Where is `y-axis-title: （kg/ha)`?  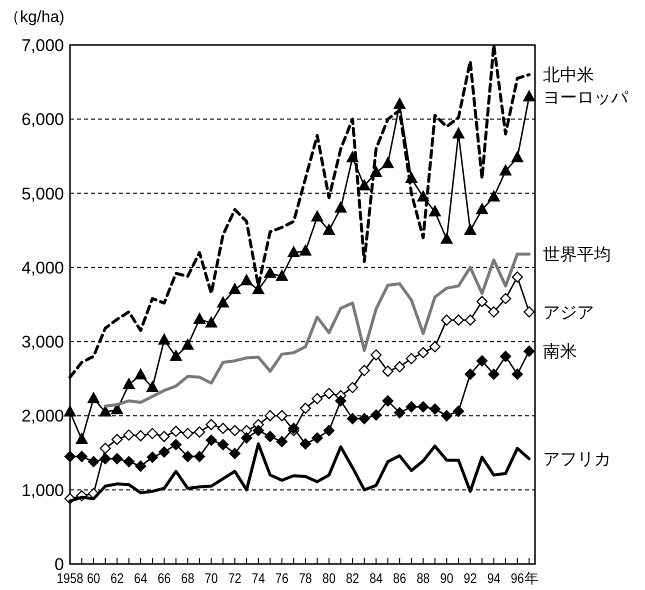
y-axis-title: （kg/ha) is located at coordinates (34, 17).